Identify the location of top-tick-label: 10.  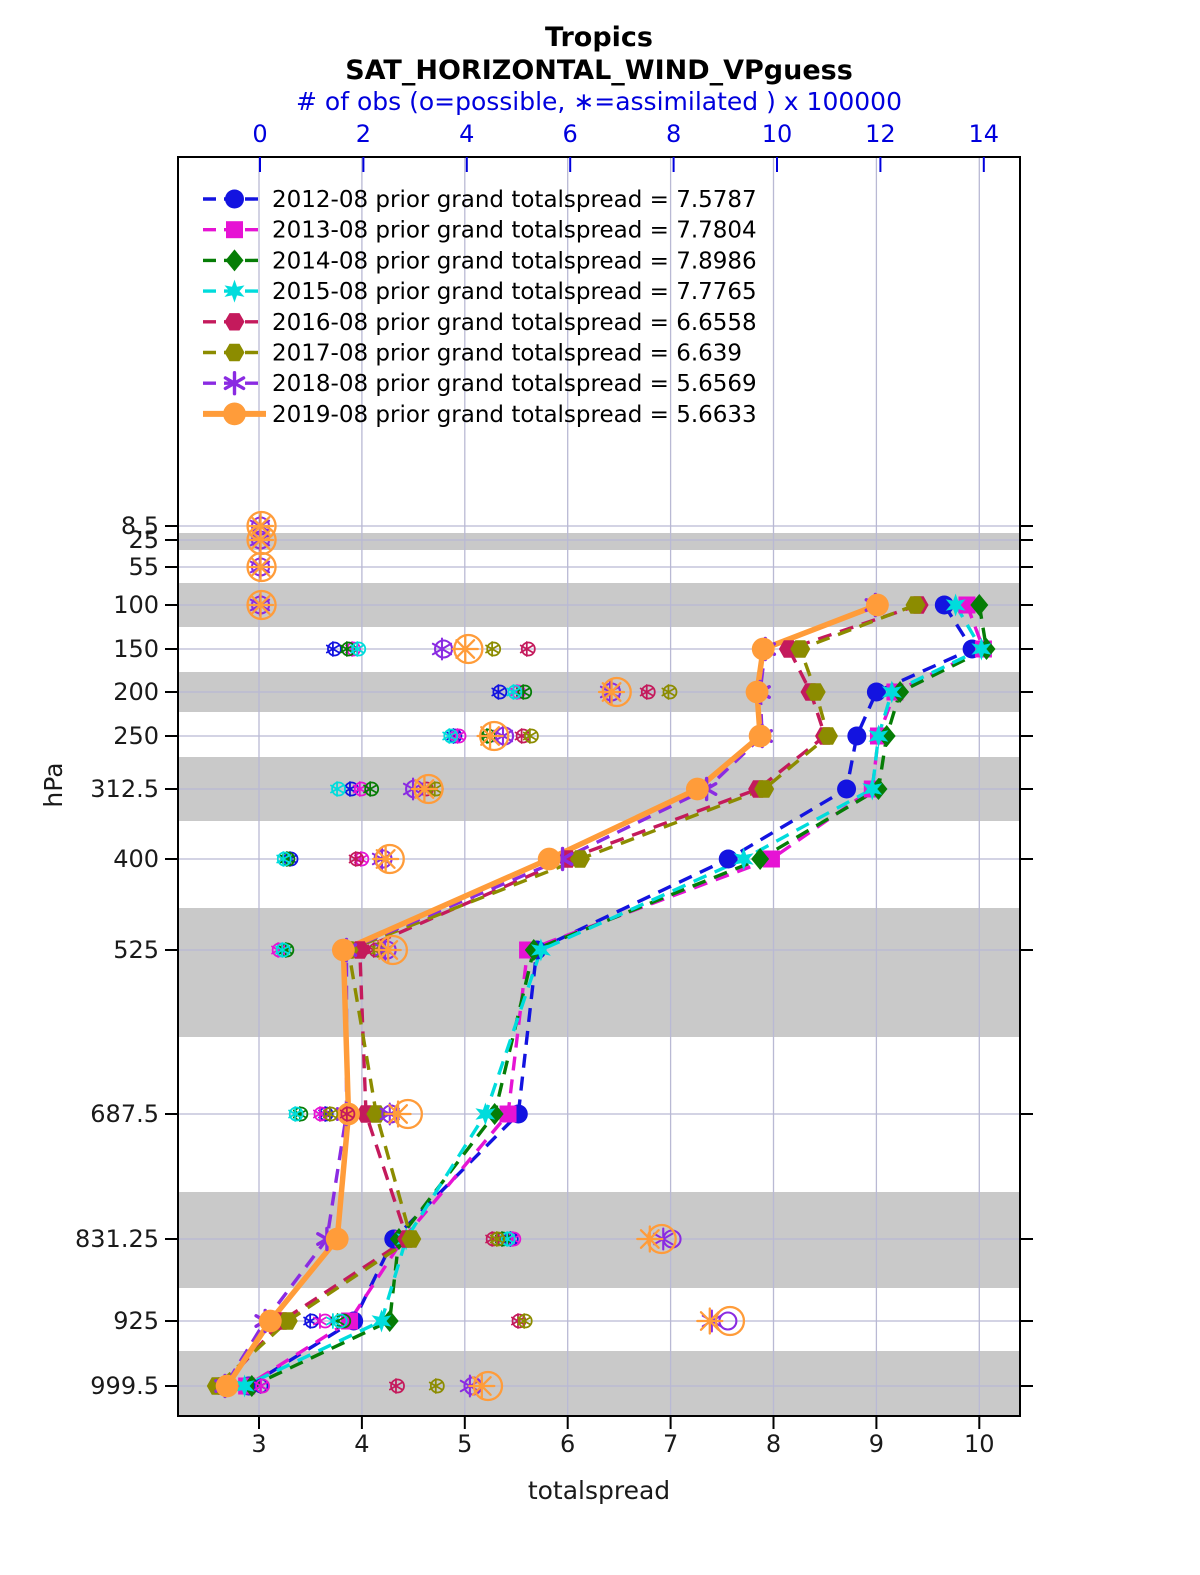
(777, 134).